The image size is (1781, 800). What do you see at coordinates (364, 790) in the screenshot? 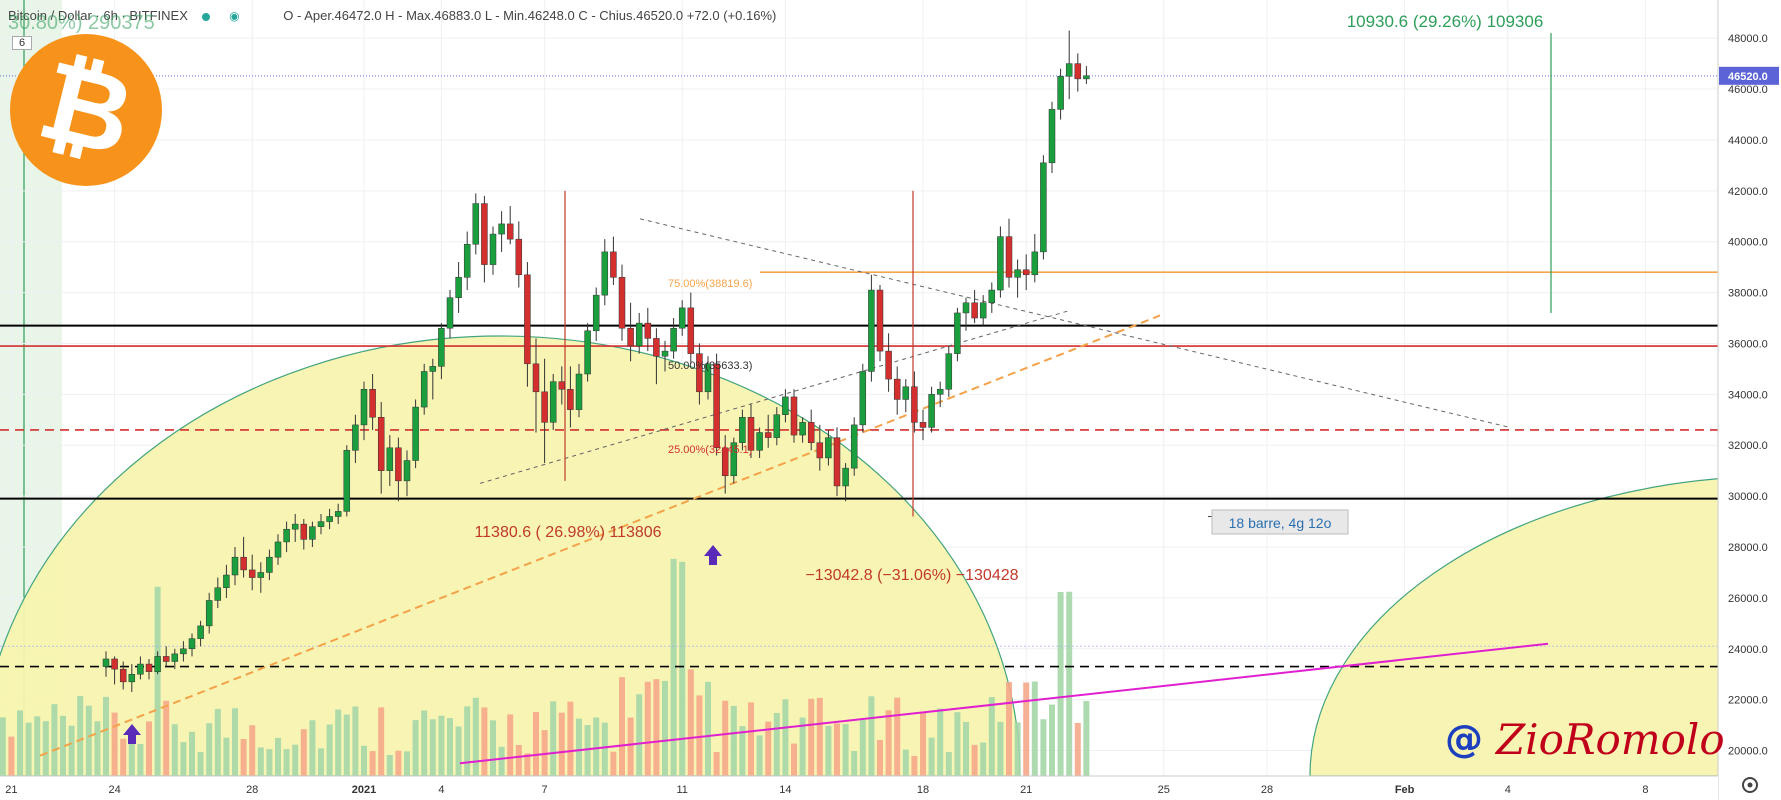
I see `date-tick-label: 2021` at bounding box center [364, 790].